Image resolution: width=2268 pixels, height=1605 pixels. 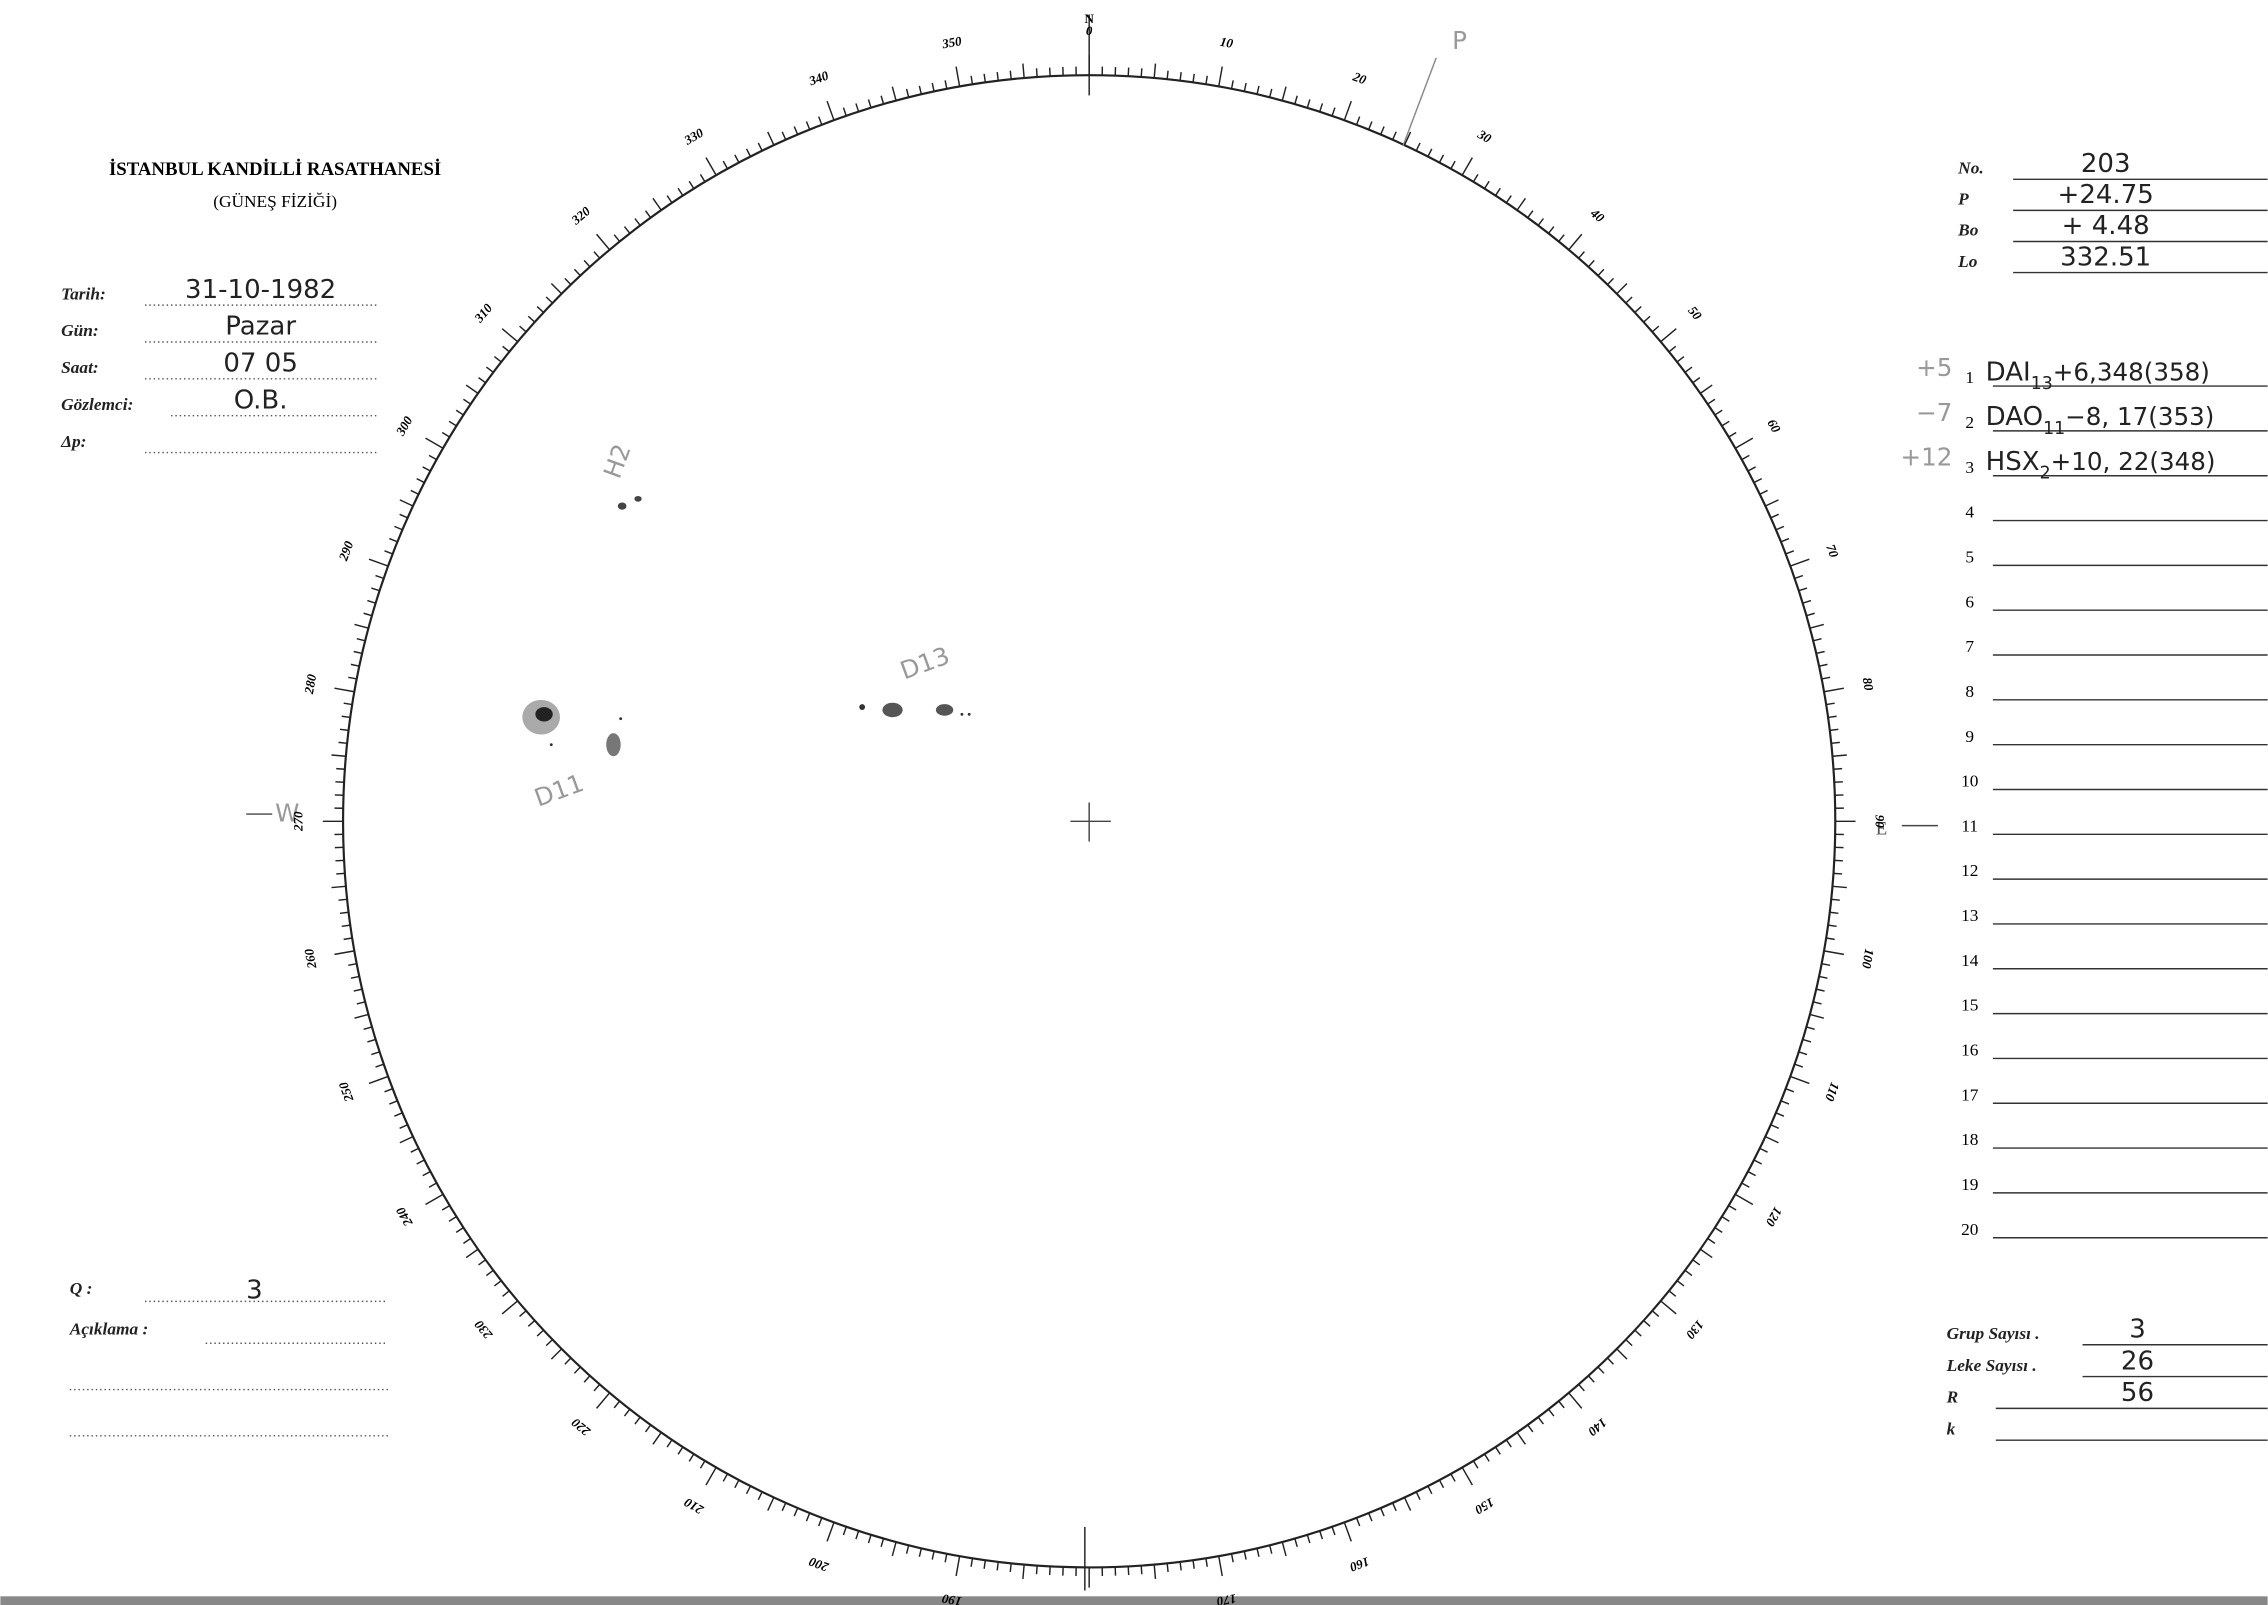 I want to click on group-number: 3, so click(x=1969, y=467).